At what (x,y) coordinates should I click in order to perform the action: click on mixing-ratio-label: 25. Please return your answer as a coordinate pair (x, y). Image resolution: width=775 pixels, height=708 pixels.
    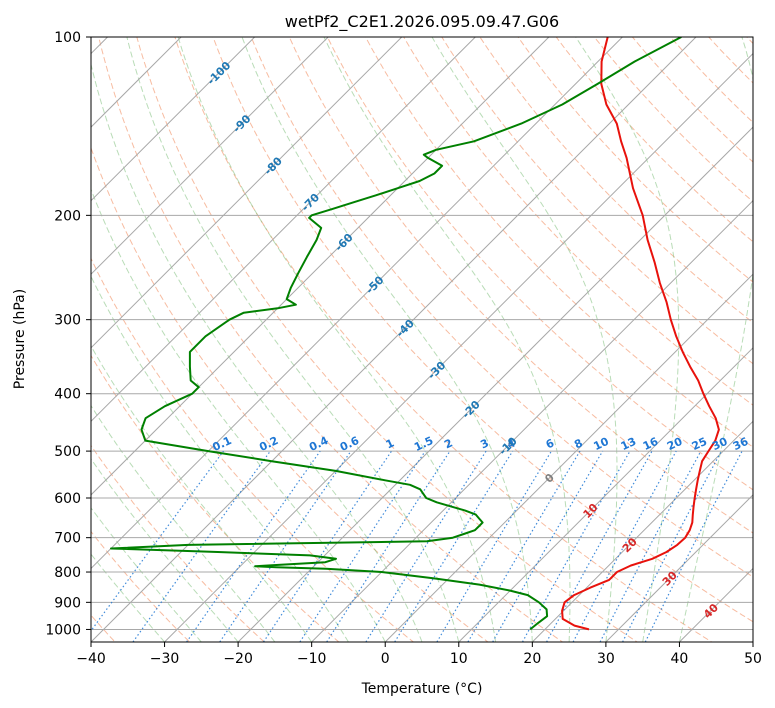
    Looking at the image, I should click on (699, 444).